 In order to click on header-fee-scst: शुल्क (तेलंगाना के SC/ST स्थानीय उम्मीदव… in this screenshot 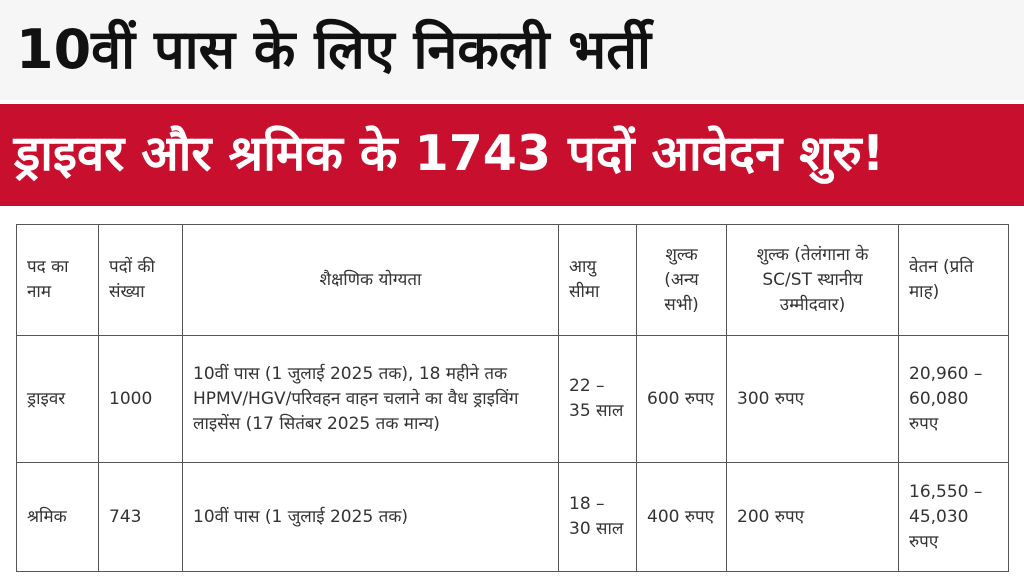, I will do `click(812, 280)`.